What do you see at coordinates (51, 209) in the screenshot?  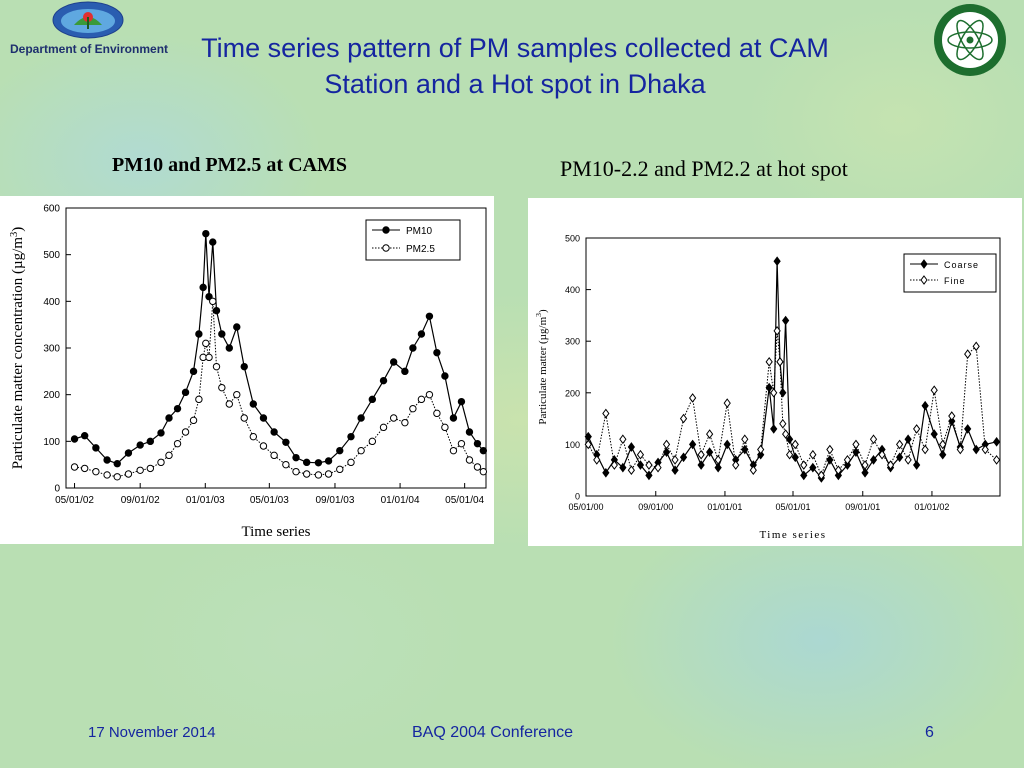 I see `y-tick-label: 600` at bounding box center [51, 209].